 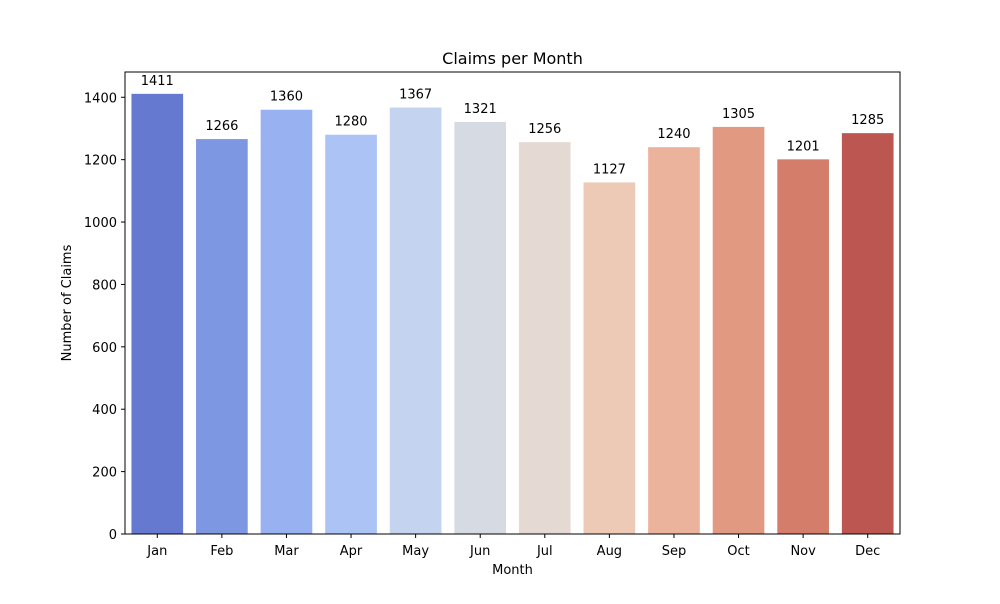 I want to click on bar-oct, so click(x=738, y=330).